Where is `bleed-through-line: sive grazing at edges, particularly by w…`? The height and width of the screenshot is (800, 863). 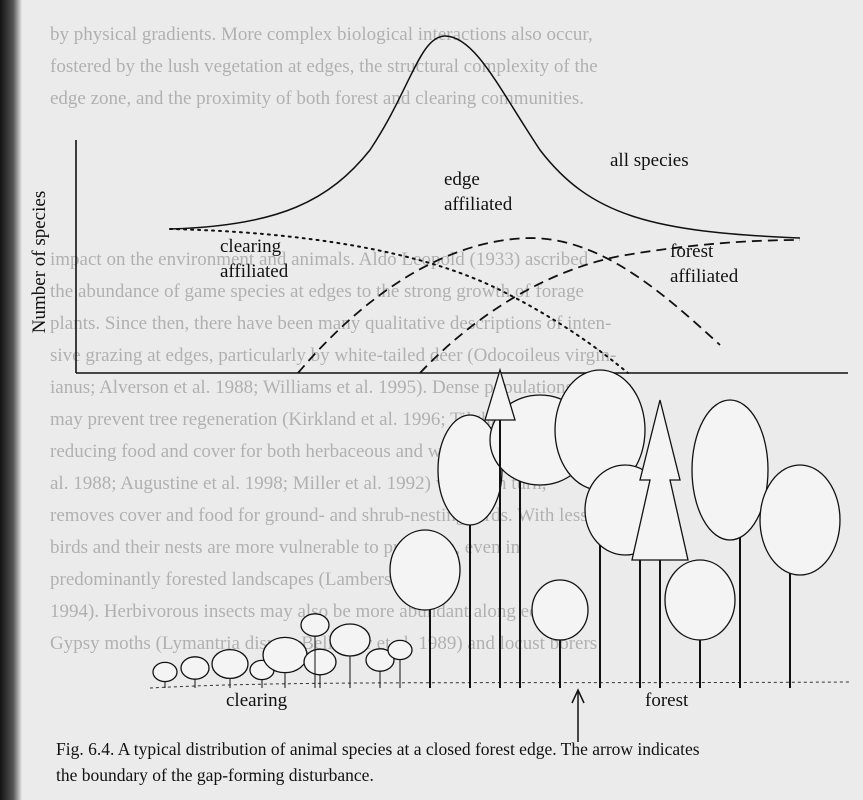 bleed-through-line: sive grazing at edges, particularly by w… is located at coordinates (333, 355).